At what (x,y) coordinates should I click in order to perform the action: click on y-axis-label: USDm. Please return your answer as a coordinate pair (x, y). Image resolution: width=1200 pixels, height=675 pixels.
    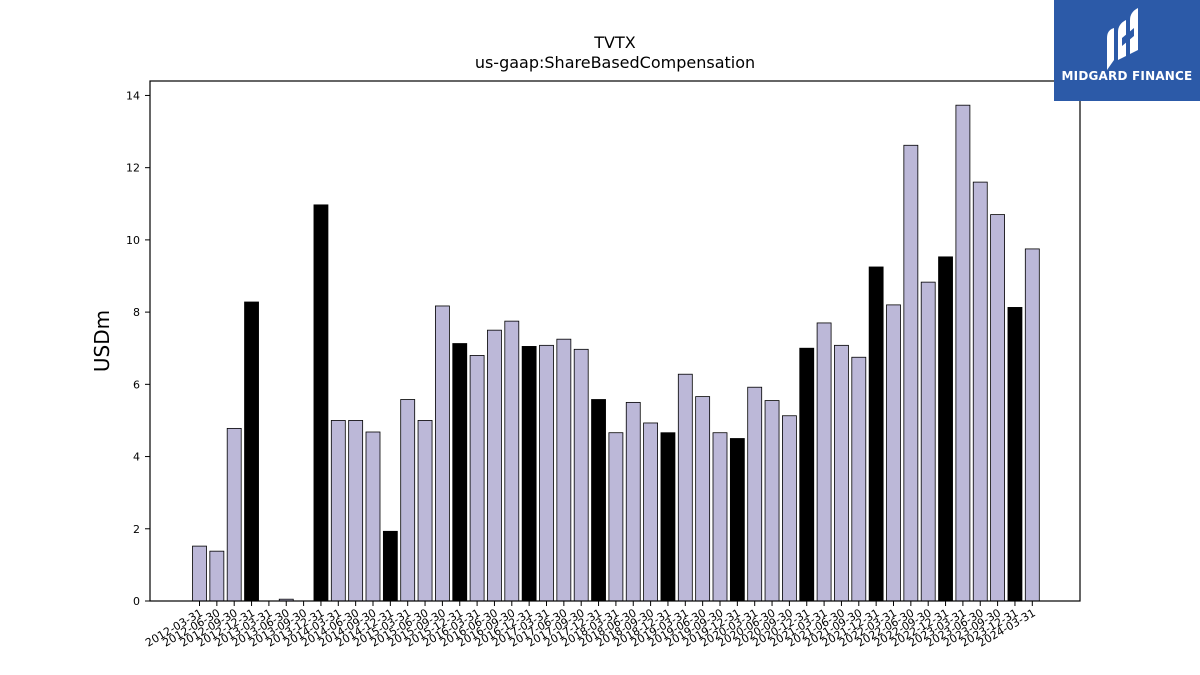
    Looking at the image, I should click on (102, 341).